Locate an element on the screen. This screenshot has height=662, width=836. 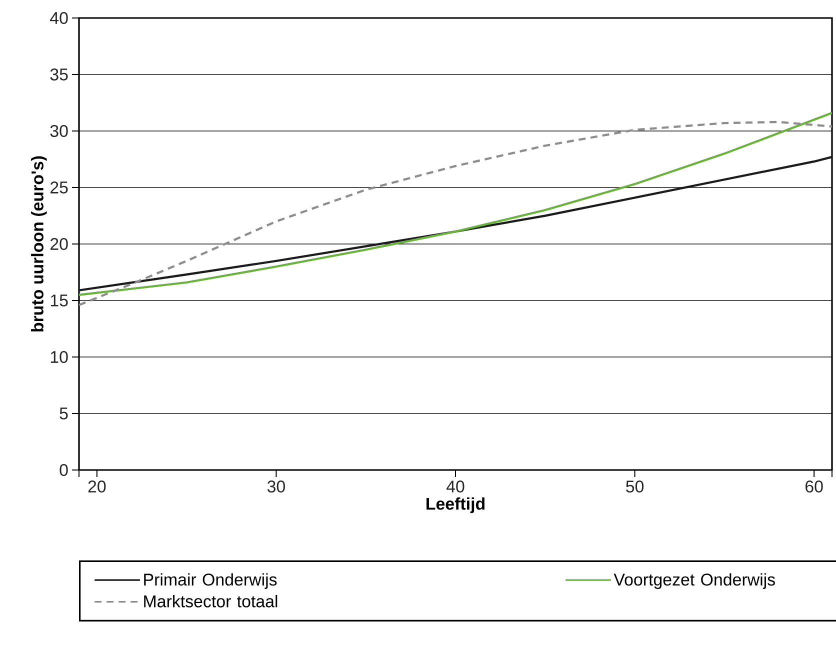
x-tick-label: 20 is located at coordinates (97, 486).